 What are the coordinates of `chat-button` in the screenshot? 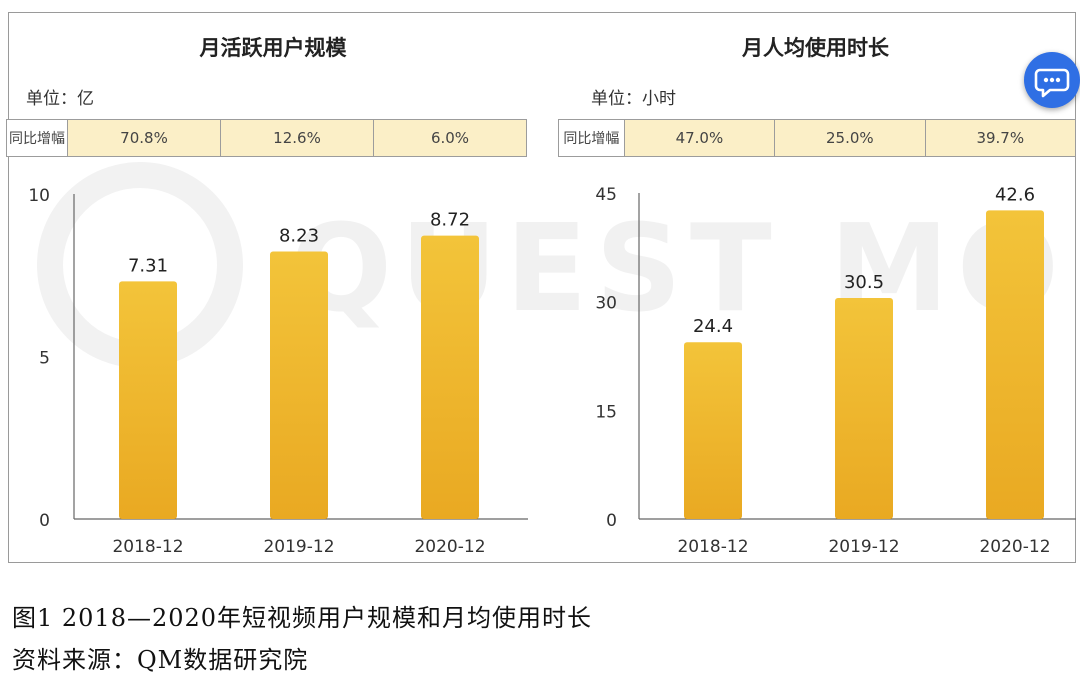 It's located at (1052, 80).